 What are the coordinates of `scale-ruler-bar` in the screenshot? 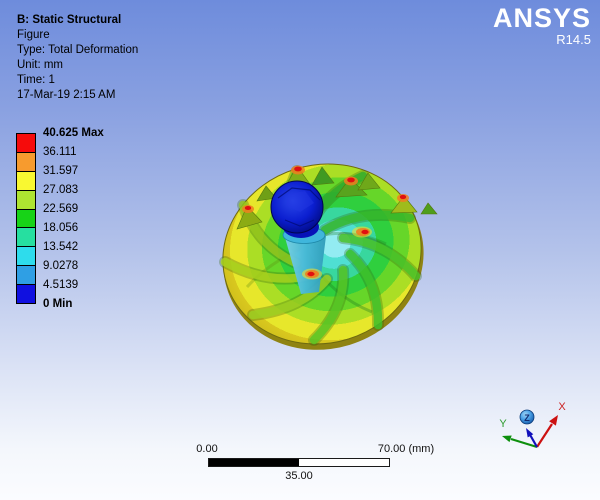 It's located at (299, 462).